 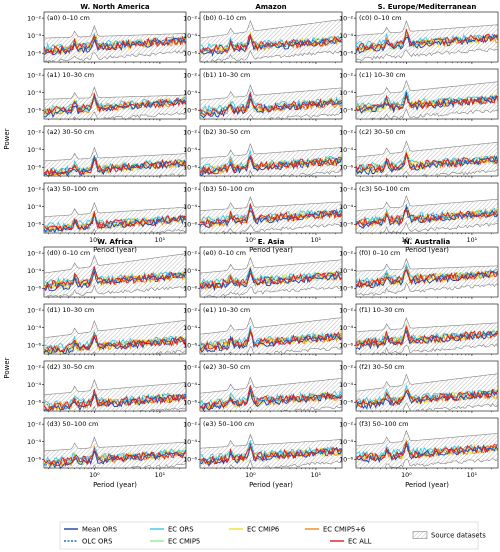 I want to click on panel-f2: 10⁻² 10⁻⁴ 10⁻⁶ (f2) 30–50 cm, so click(x=419, y=386).